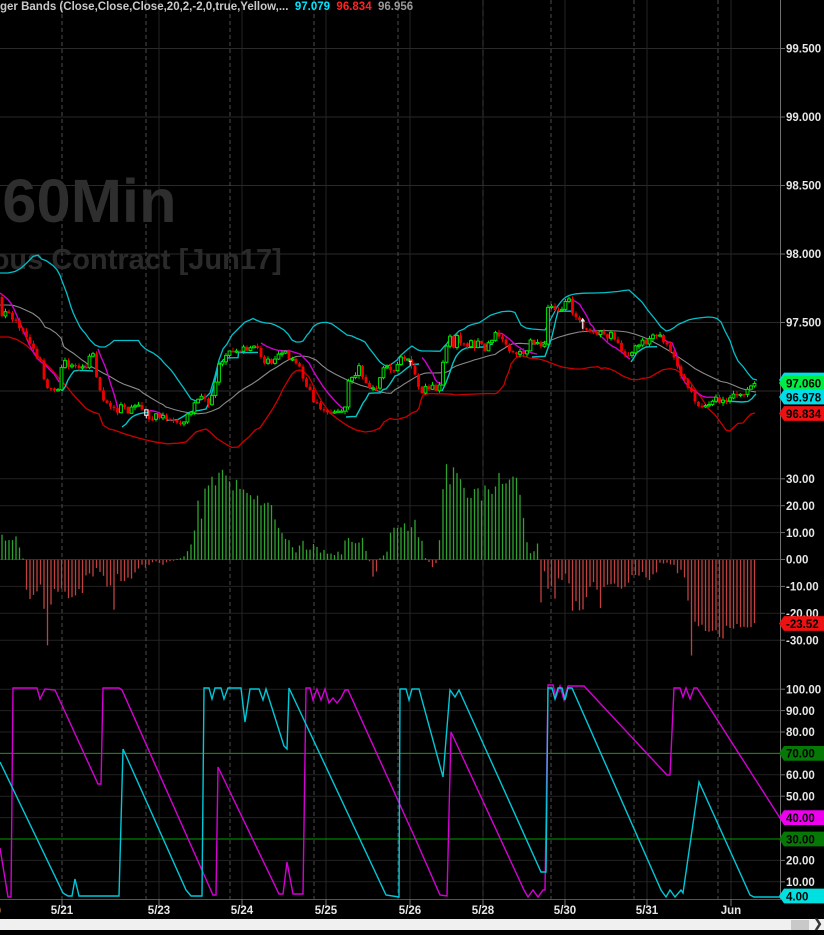  I want to click on svg-text: 60Min, so click(89, 201).